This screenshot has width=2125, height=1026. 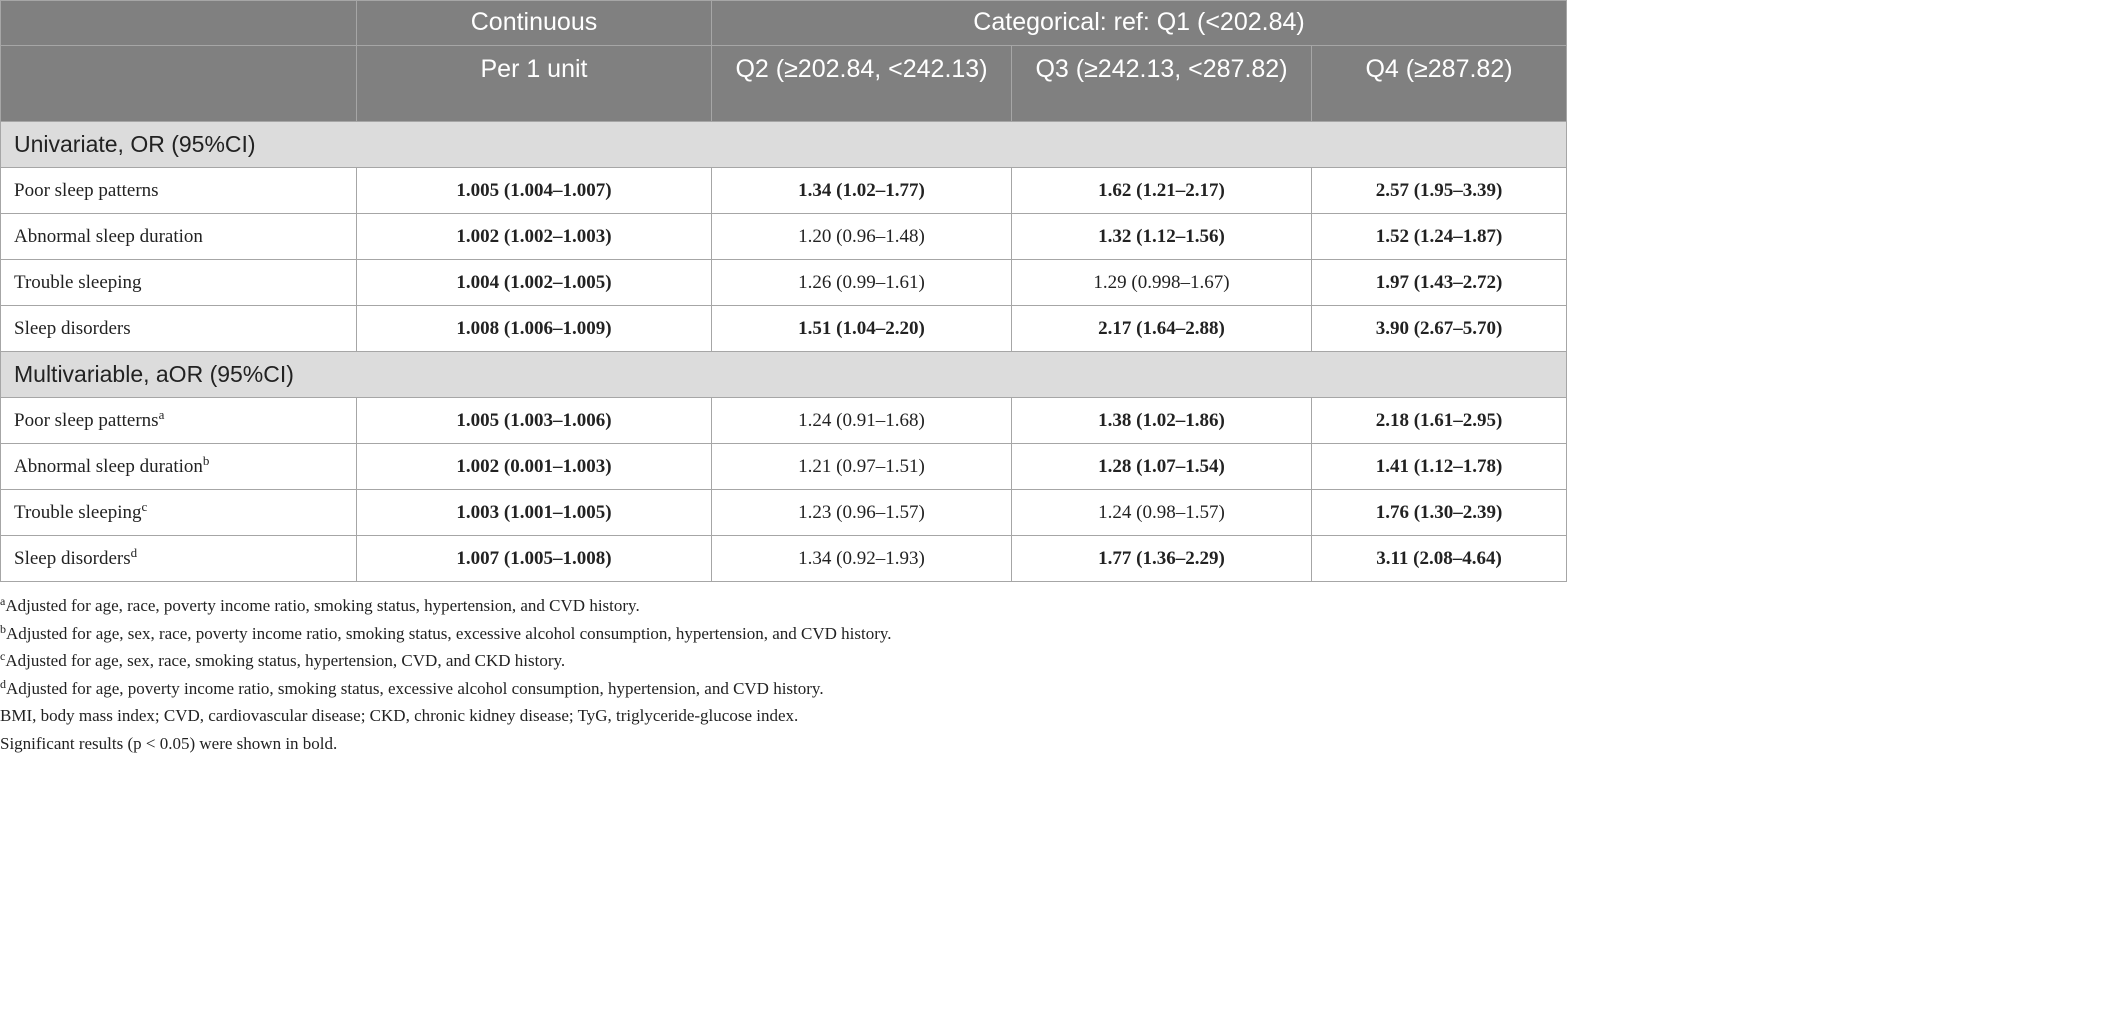 I want to click on row-label: Abnormal sleep duration, so click(x=178, y=236).